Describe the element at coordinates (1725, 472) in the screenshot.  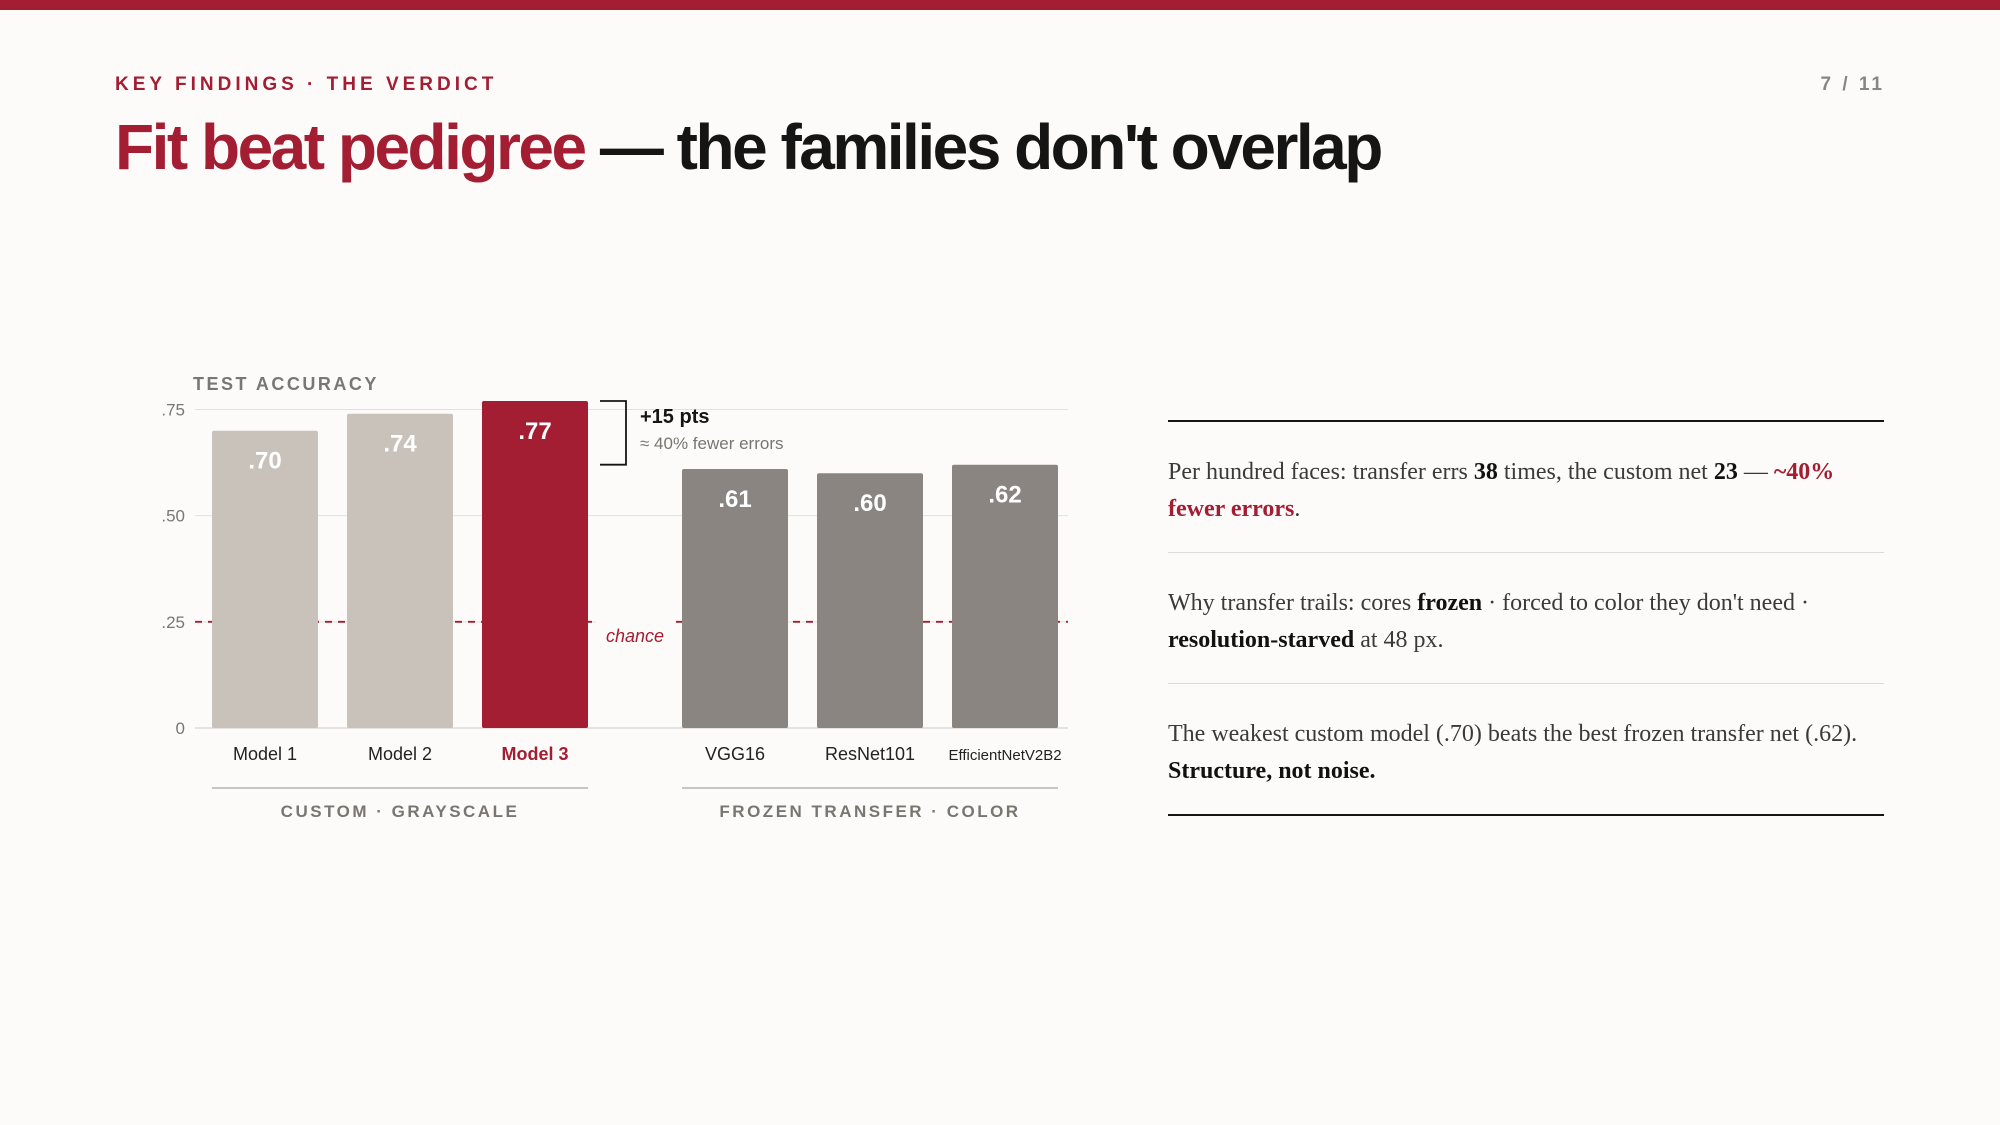
I see `note-text-segment: 23` at that location.